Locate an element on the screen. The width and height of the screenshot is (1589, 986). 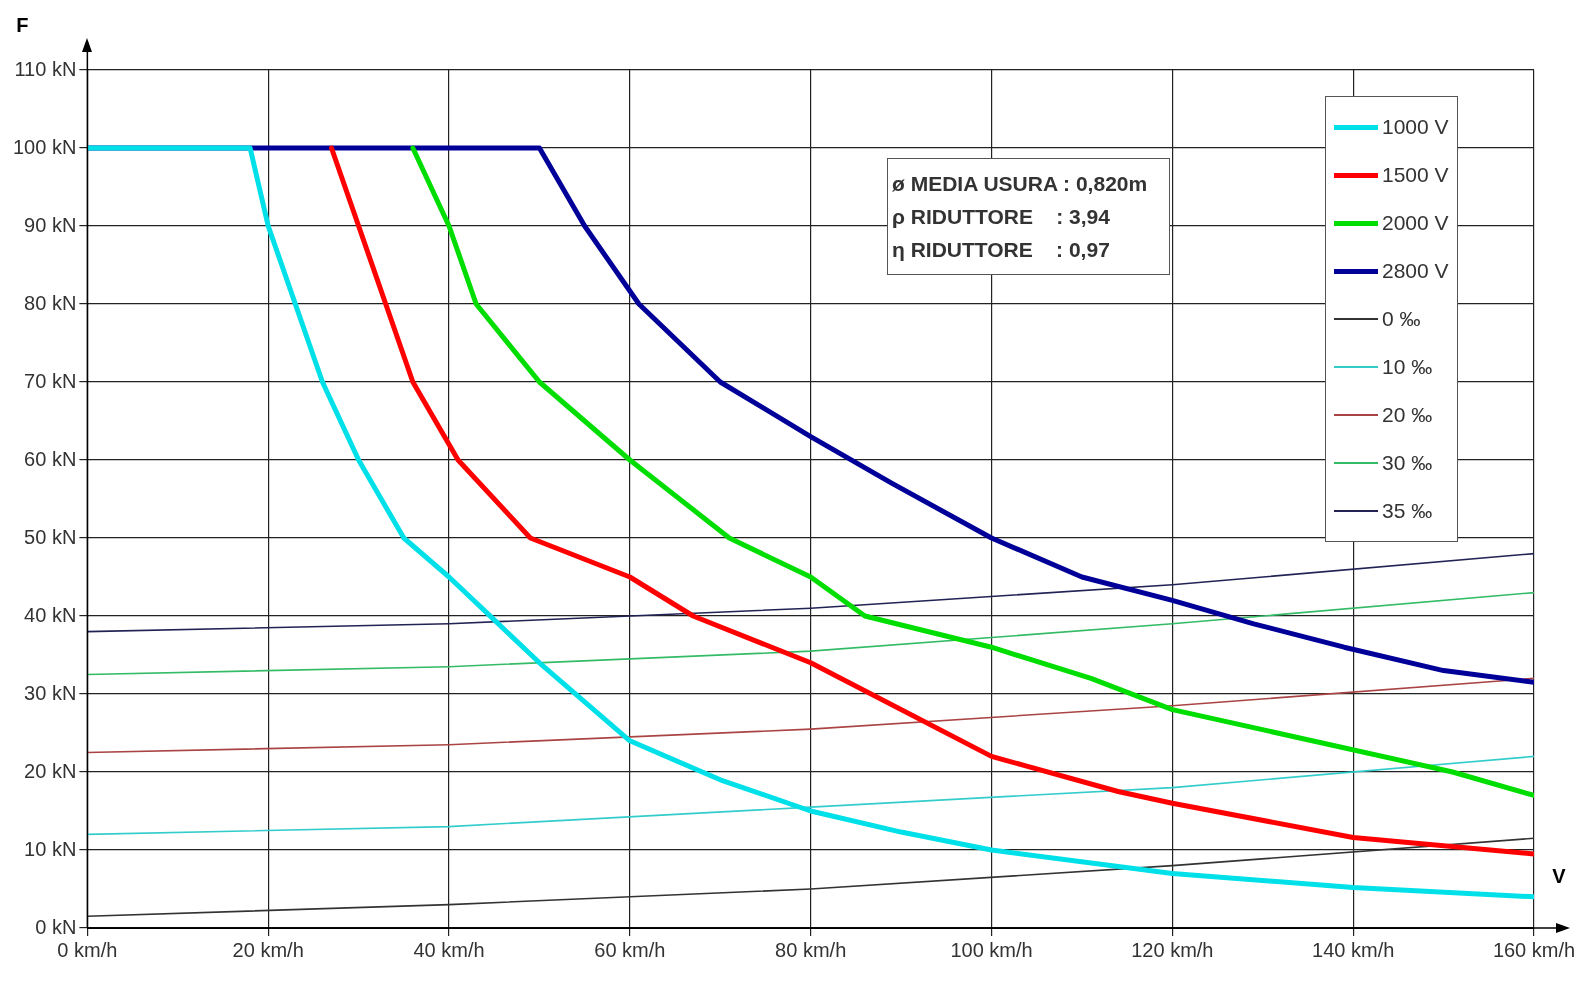
legend-label: 10 ‰ is located at coordinates (1407, 367).